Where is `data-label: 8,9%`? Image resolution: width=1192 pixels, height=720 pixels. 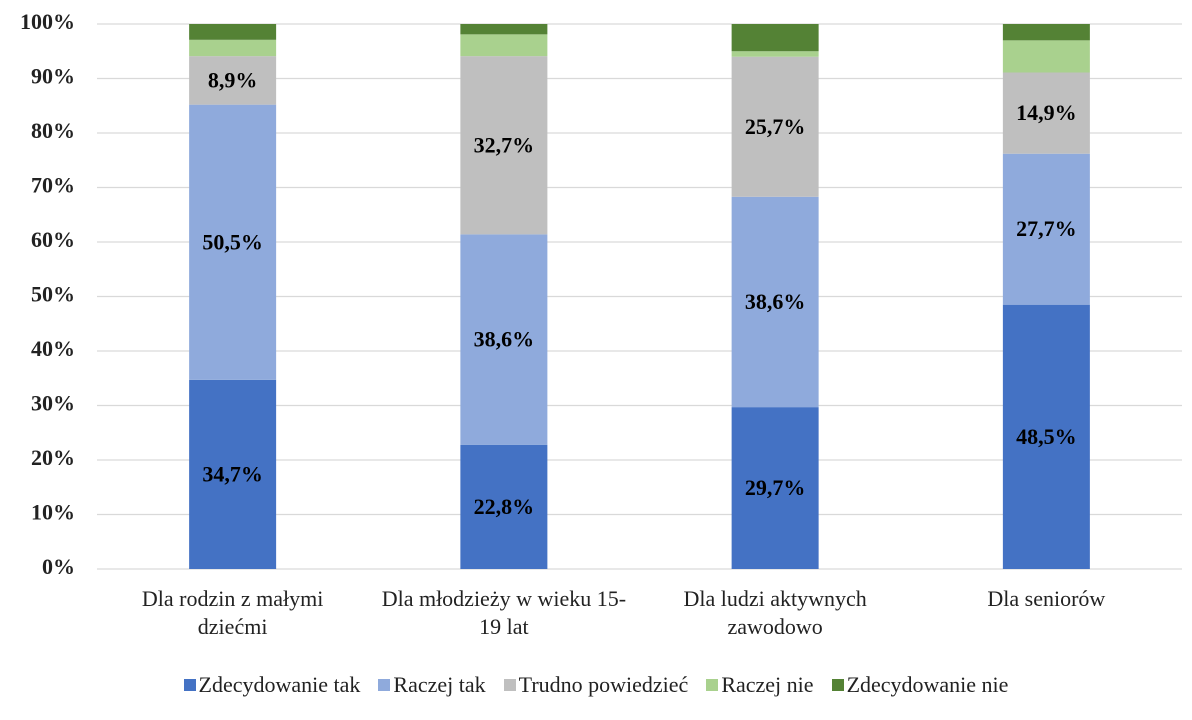 data-label: 8,9% is located at coordinates (233, 79).